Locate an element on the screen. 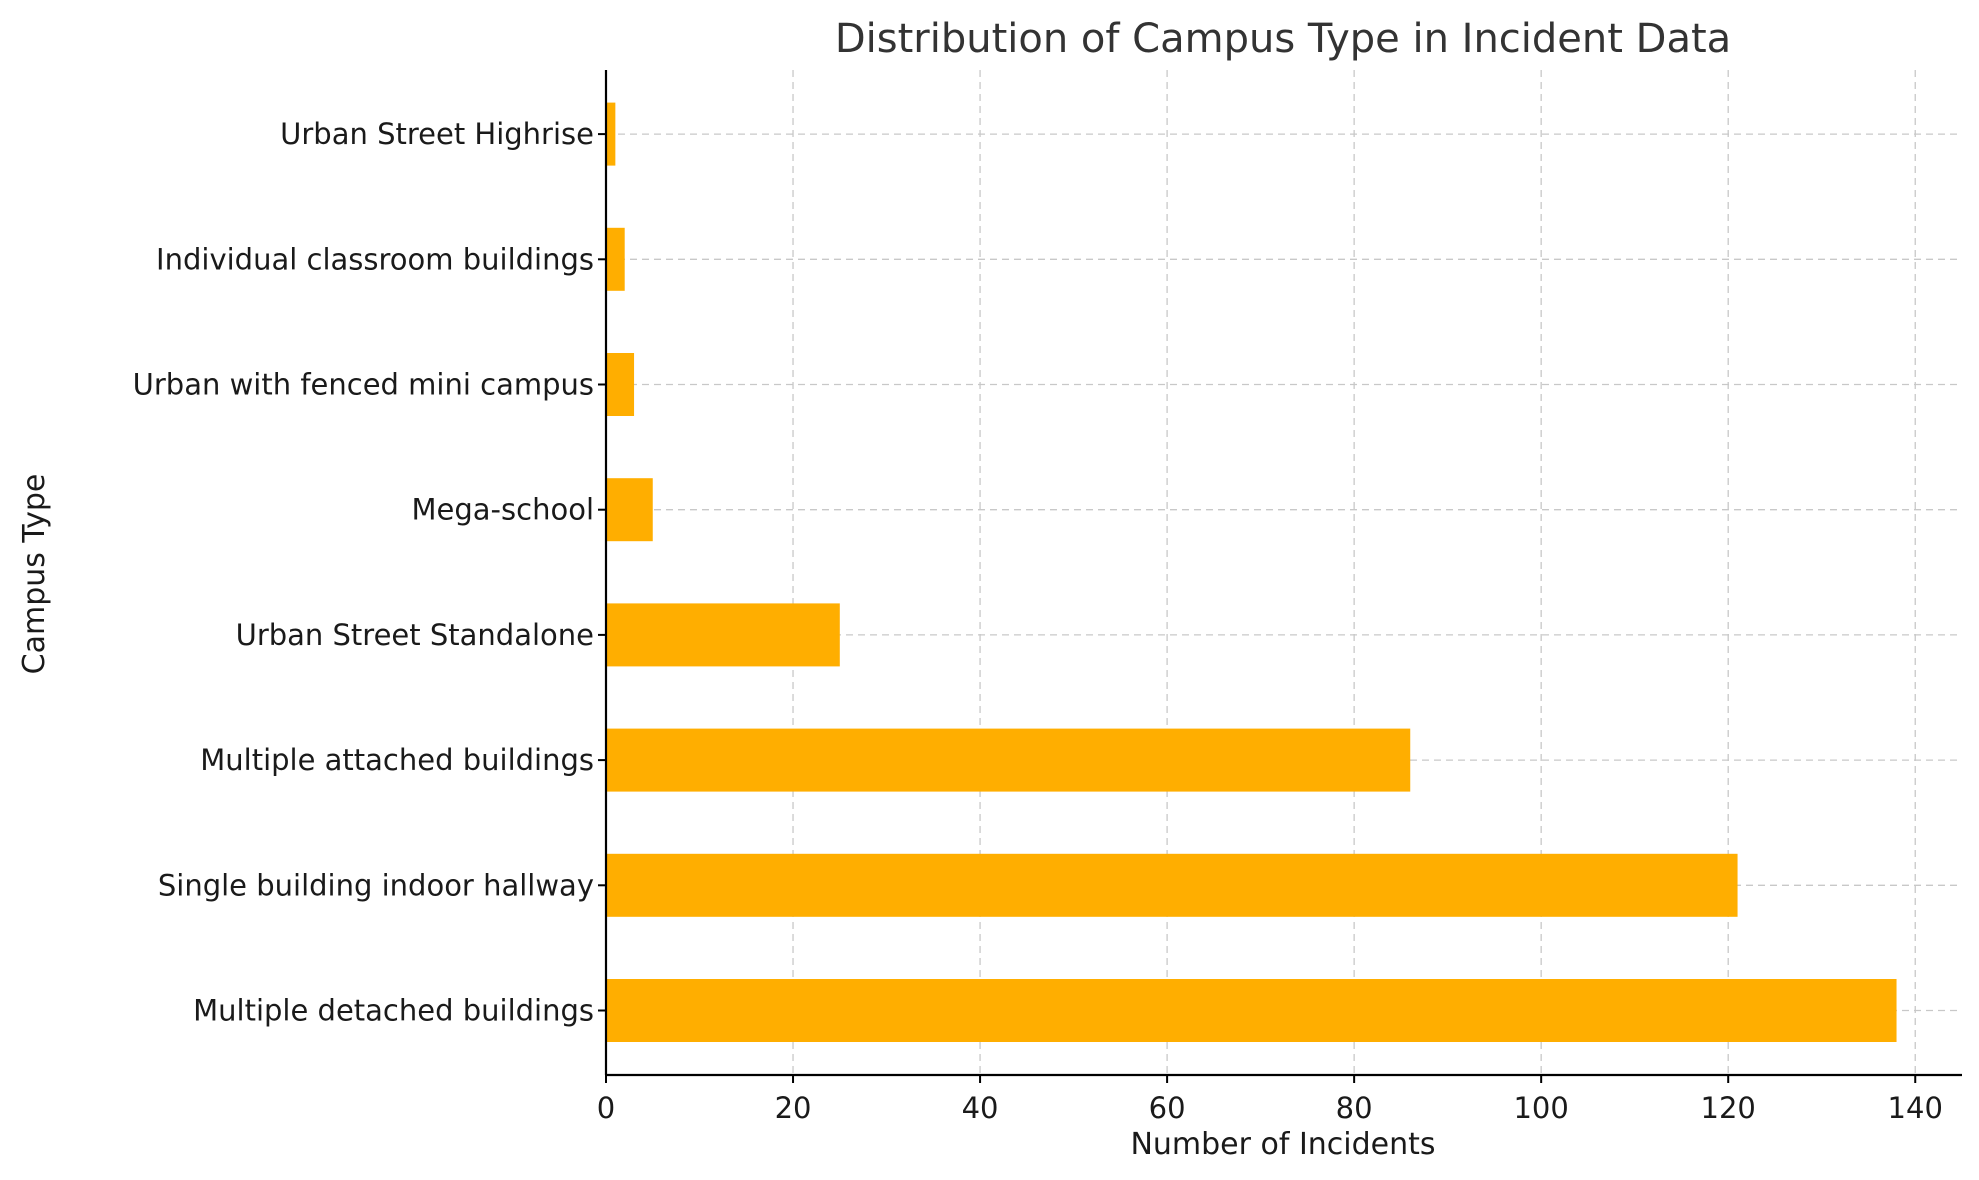 The image size is (1979, 1180). y-tick-label: Multiple detached buildings is located at coordinates (393, 1011).